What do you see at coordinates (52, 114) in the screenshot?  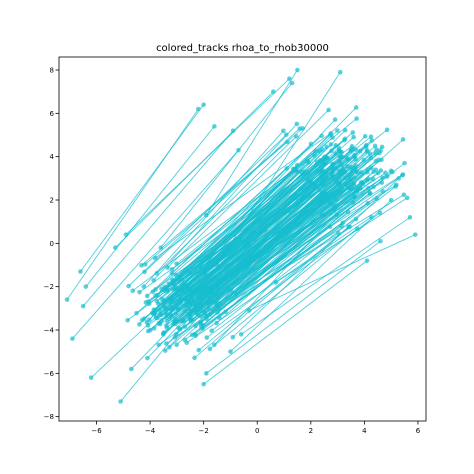 I see `y-tick-label: 6` at bounding box center [52, 114].